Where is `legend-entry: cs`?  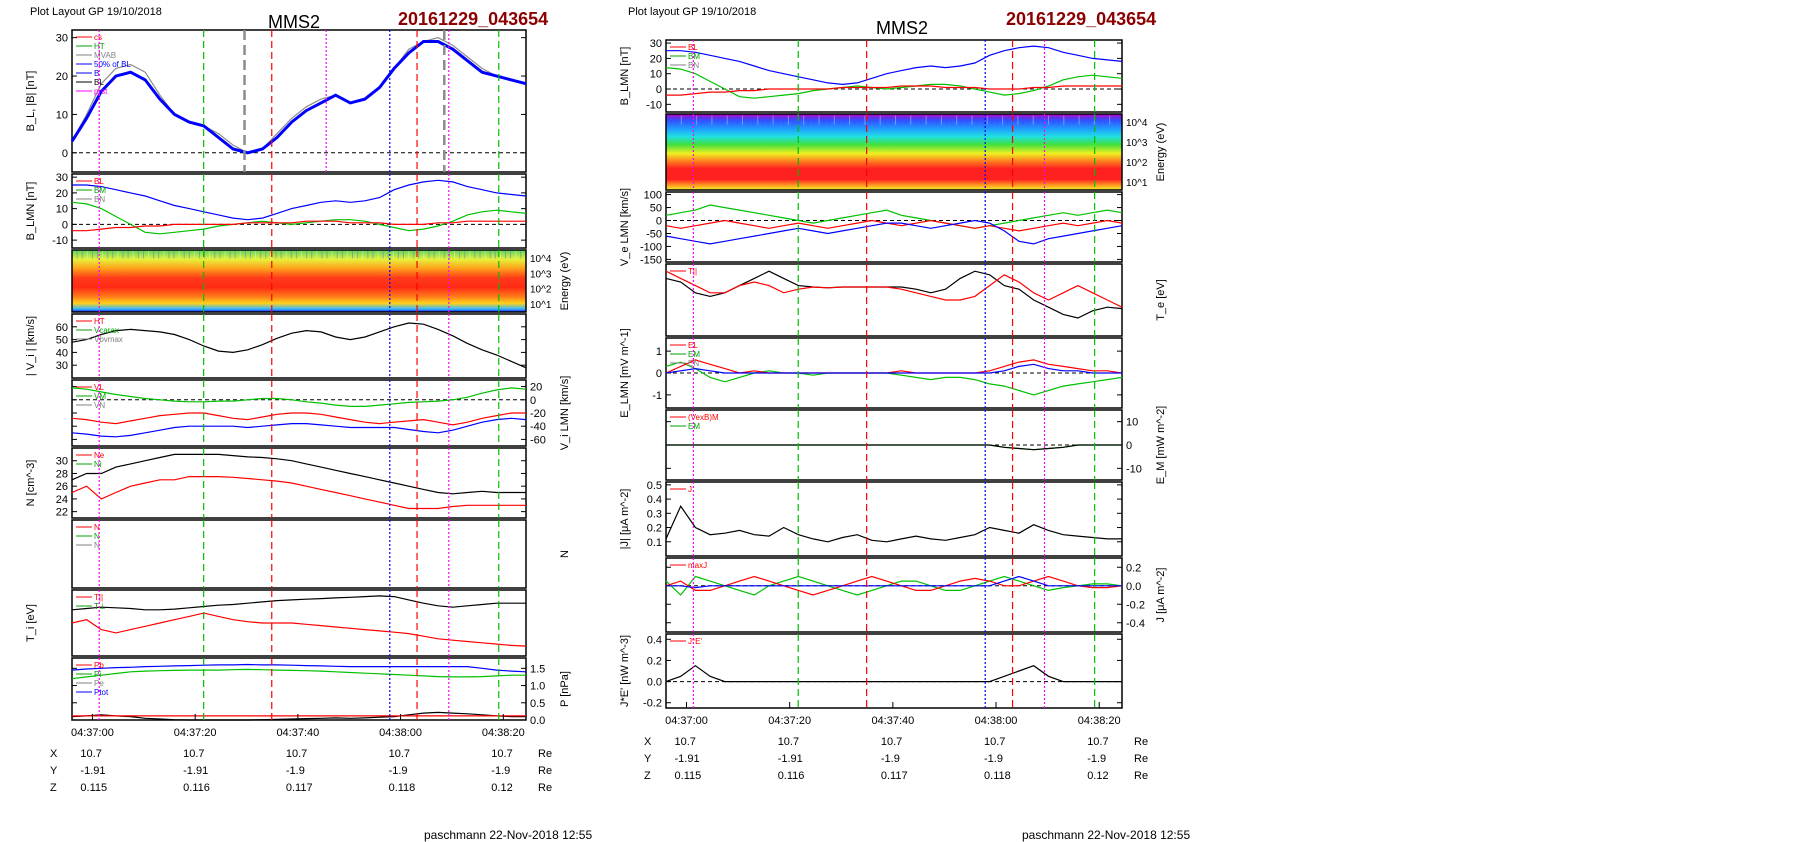 legend-entry: cs is located at coordinates (98, 37).